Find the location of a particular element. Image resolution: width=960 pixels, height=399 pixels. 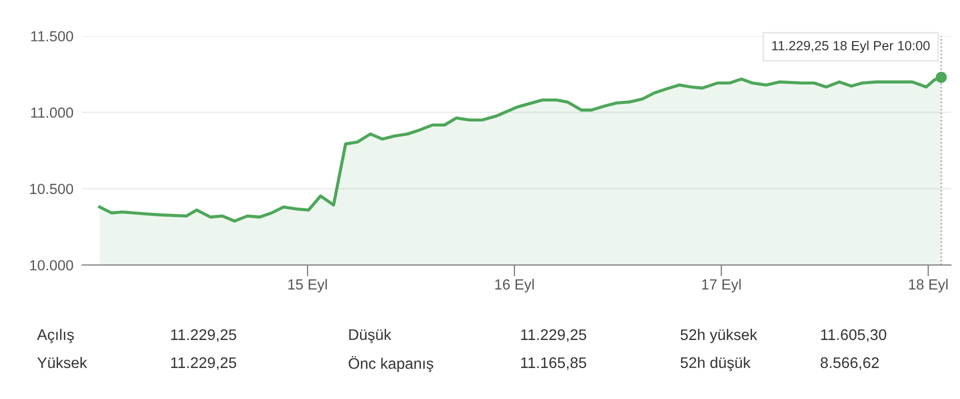

text: 8.566,62 is located at coordinates (849, 363).